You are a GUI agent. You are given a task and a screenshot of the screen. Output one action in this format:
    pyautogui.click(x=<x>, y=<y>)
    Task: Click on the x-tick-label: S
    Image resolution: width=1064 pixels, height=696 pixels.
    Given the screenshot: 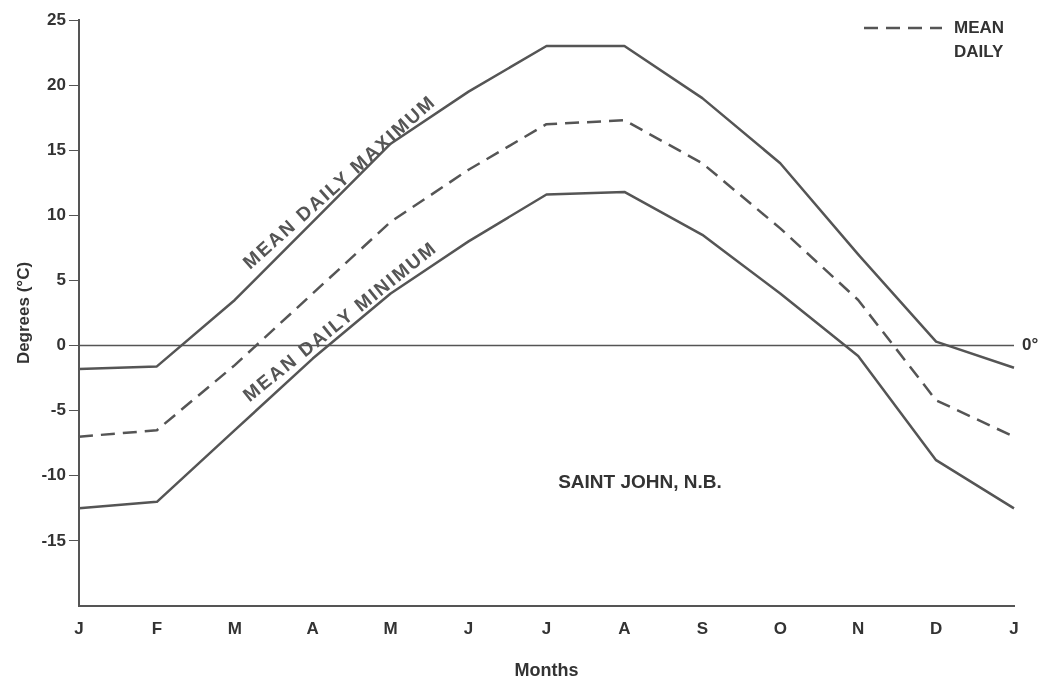 What is the action you would take?
    pyautogui.click(x=702, y=628)
    